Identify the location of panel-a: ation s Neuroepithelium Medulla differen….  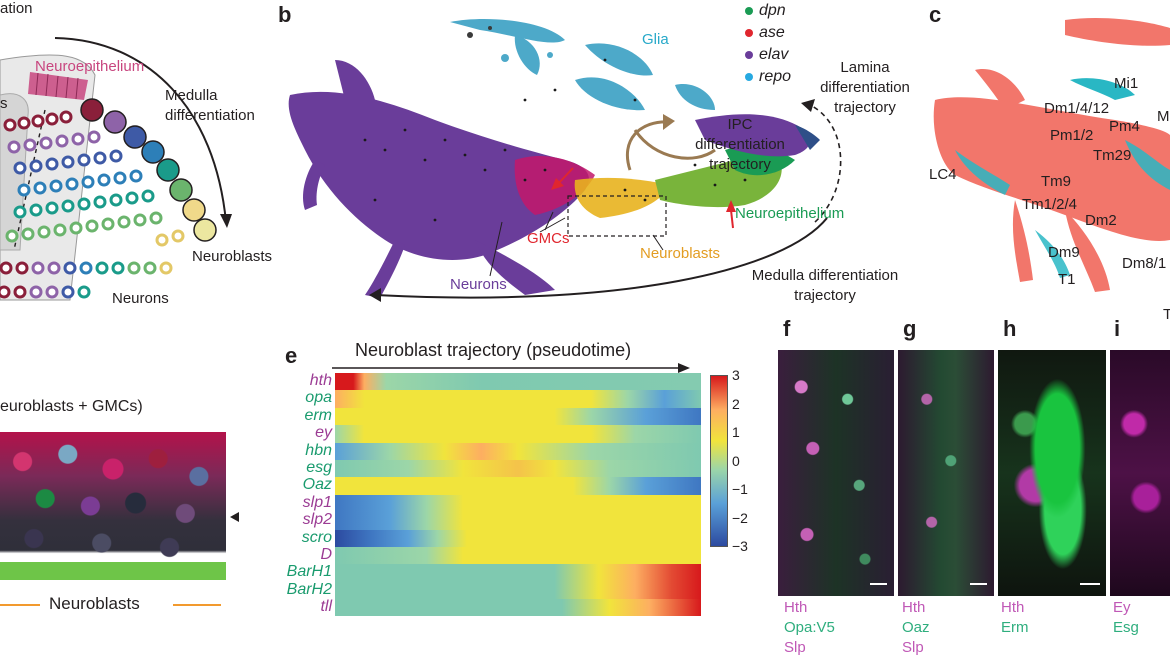
(145, 155).